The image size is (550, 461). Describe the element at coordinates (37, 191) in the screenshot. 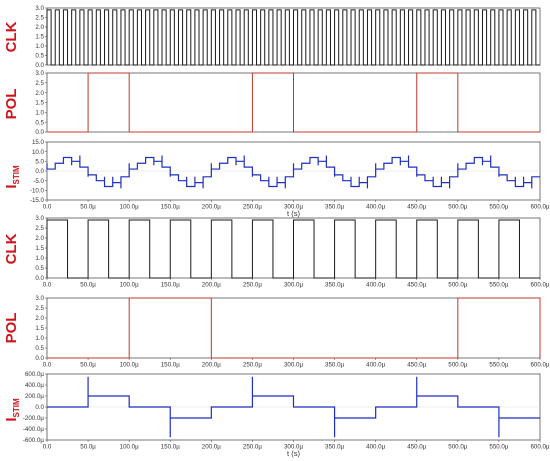

I see `y-tick-label: -10.0` at that location.